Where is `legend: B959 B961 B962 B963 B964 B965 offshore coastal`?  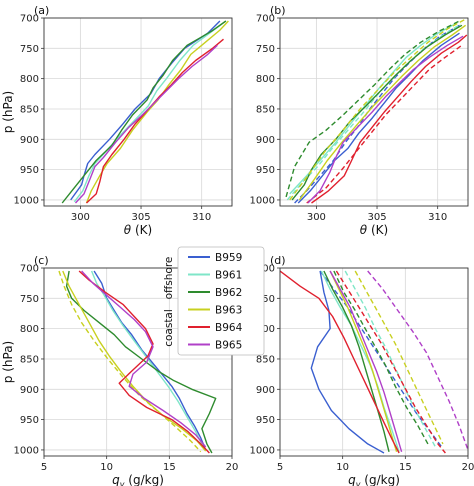 legend: B959 B961 B962 B963 B964 B965 offshore coastal is located at coordinates (214, 301).